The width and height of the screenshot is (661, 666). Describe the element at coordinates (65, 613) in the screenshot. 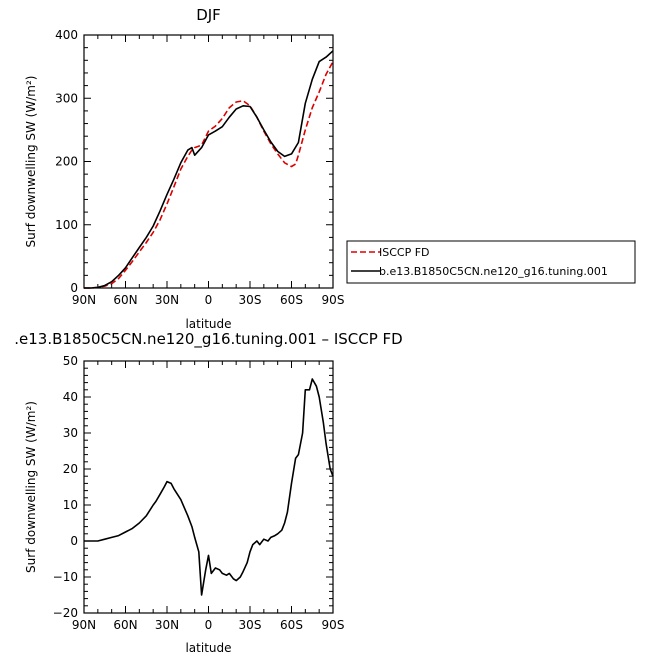

I see `y-tick-label: −20` at that location.